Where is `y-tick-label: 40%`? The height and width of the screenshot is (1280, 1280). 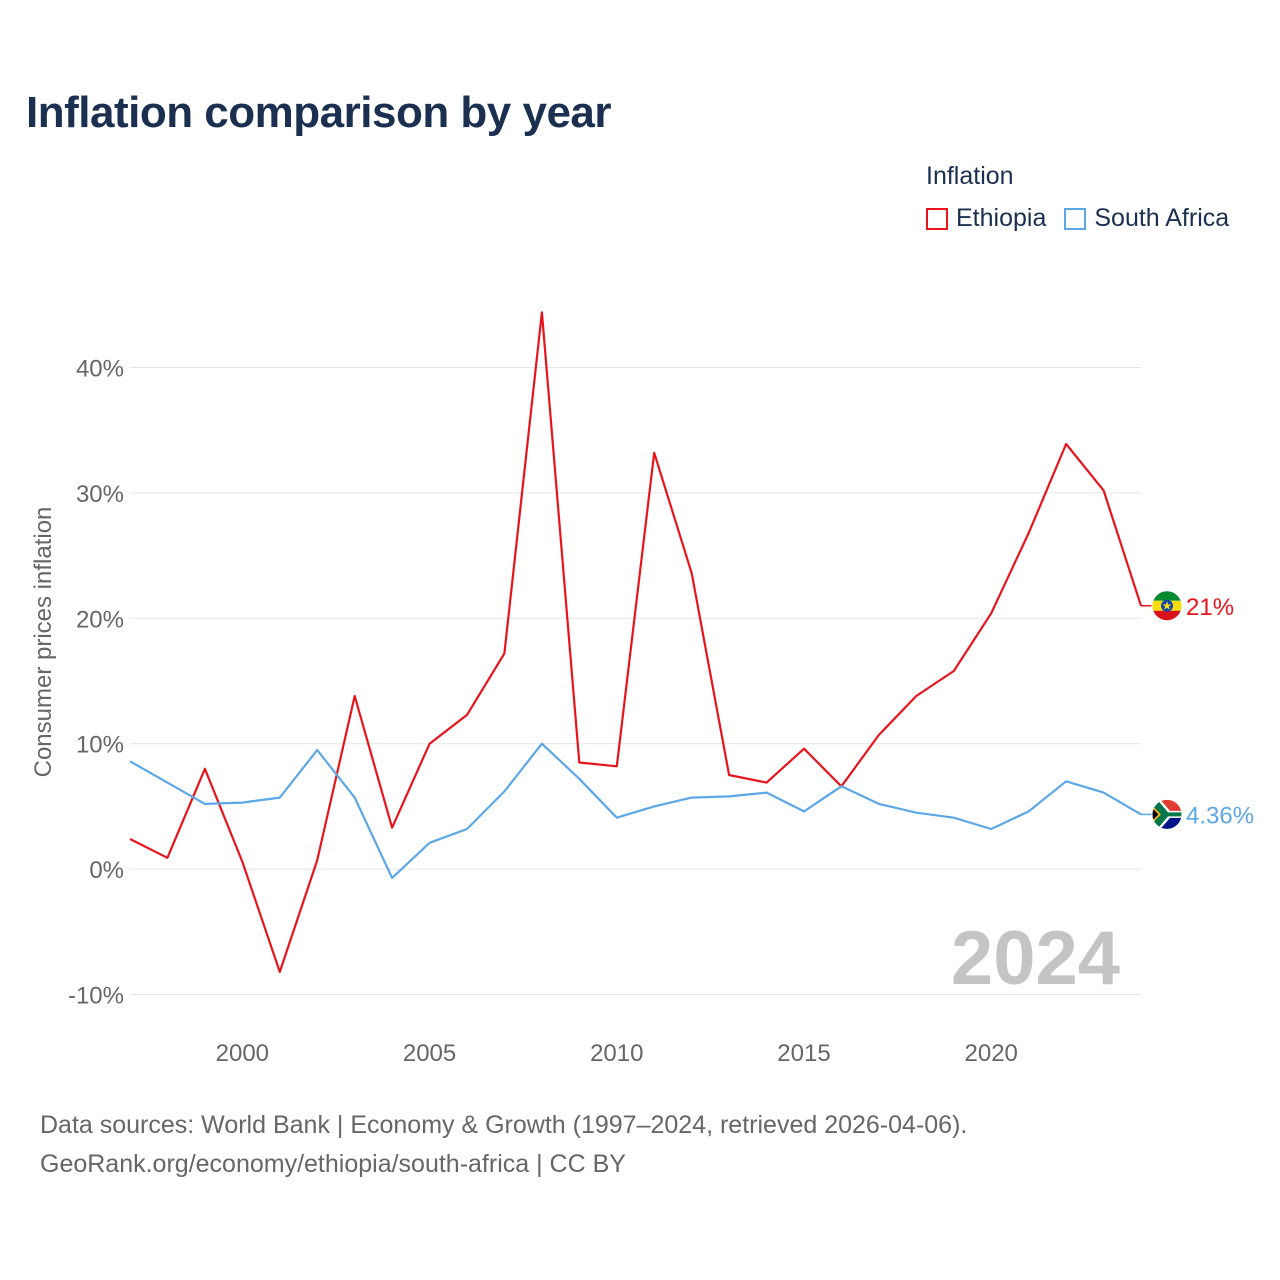
y-tick-label: 40% is located at coordinates (100, 369).